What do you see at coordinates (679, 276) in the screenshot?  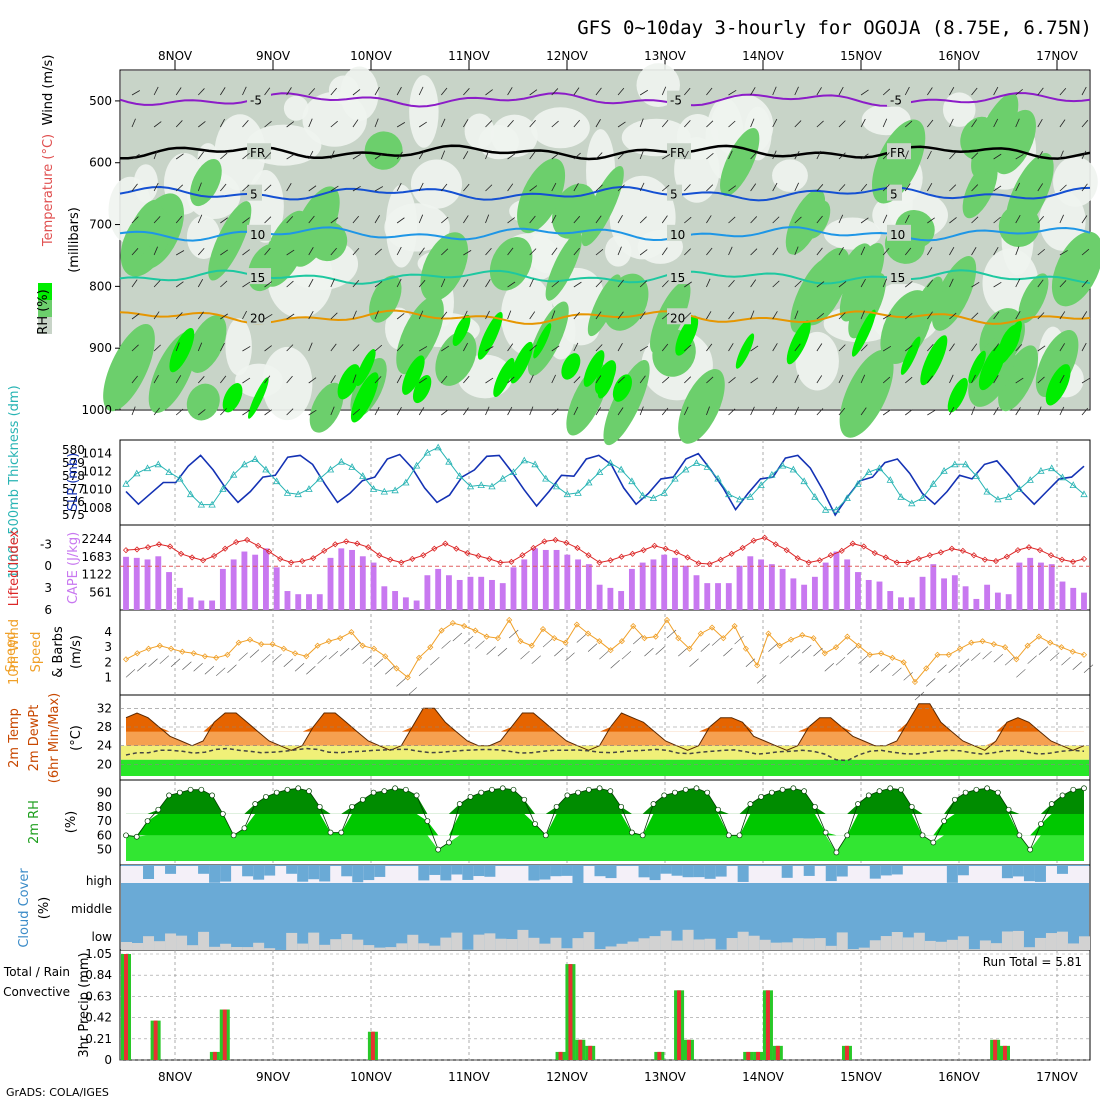 I see `isotherm-label-bg` at bounding box center [679, 276].